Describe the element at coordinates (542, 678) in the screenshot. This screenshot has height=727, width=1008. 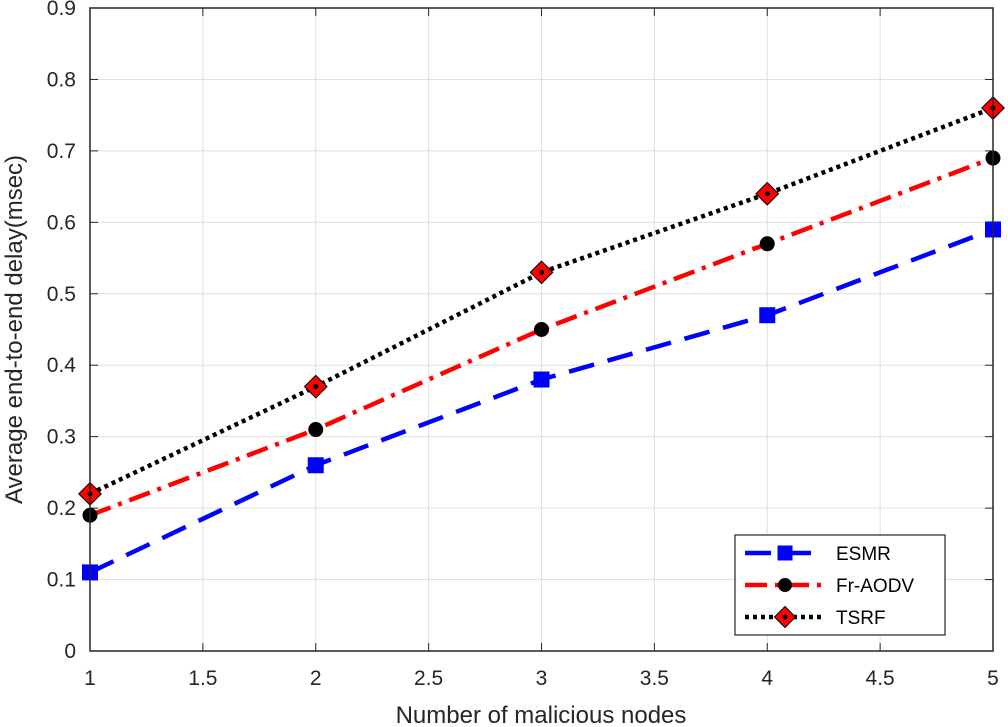
I see `x-tick-label: 3` at that location.